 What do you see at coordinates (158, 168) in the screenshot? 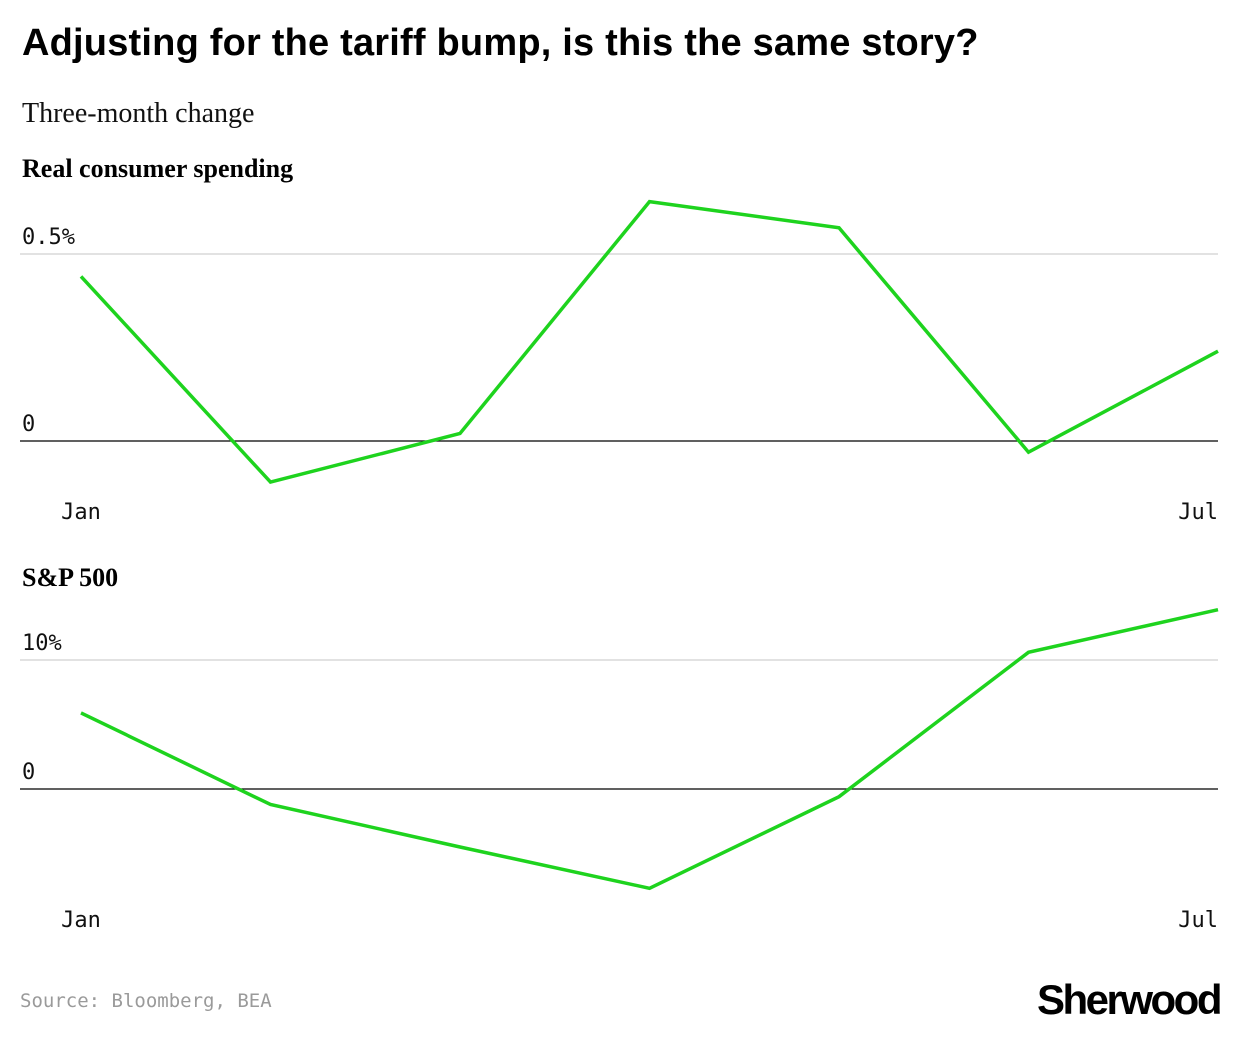
I see `panel-title-consumer-spending: Real consumer spending` at bounding box center [158, 168].